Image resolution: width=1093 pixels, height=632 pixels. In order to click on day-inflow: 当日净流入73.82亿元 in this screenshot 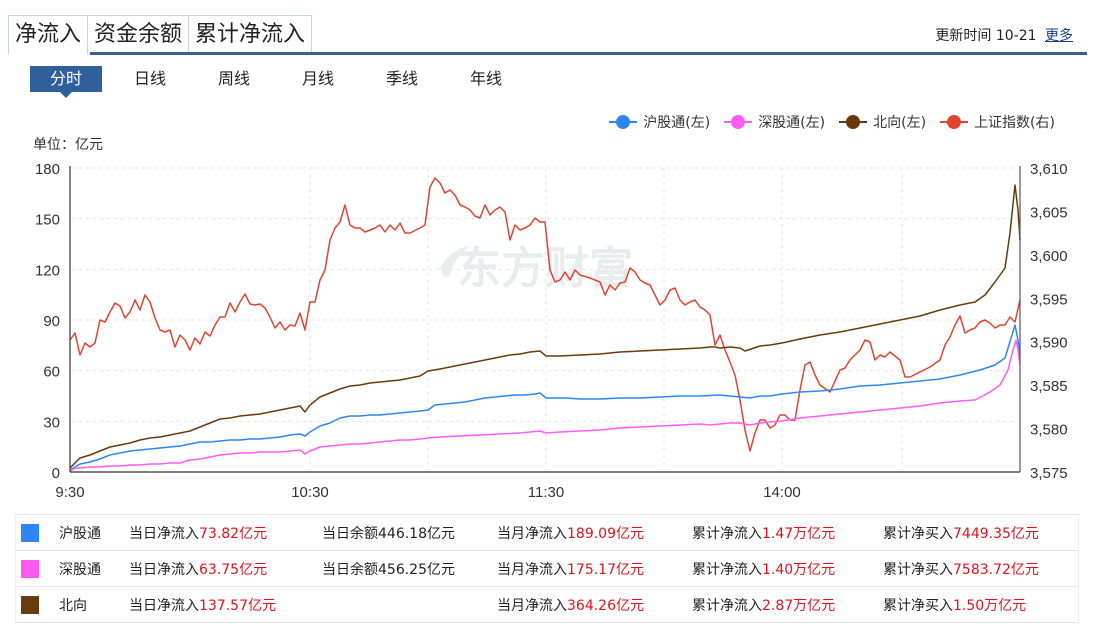, I will do `click(198, 533)`.